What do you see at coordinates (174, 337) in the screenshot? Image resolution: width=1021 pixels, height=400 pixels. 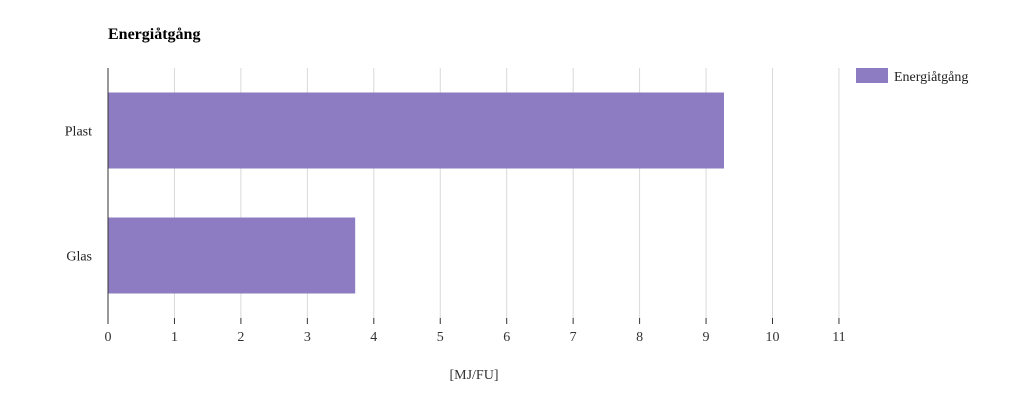 I see `x-tick-label: 1` at bounding box center [174, 337].